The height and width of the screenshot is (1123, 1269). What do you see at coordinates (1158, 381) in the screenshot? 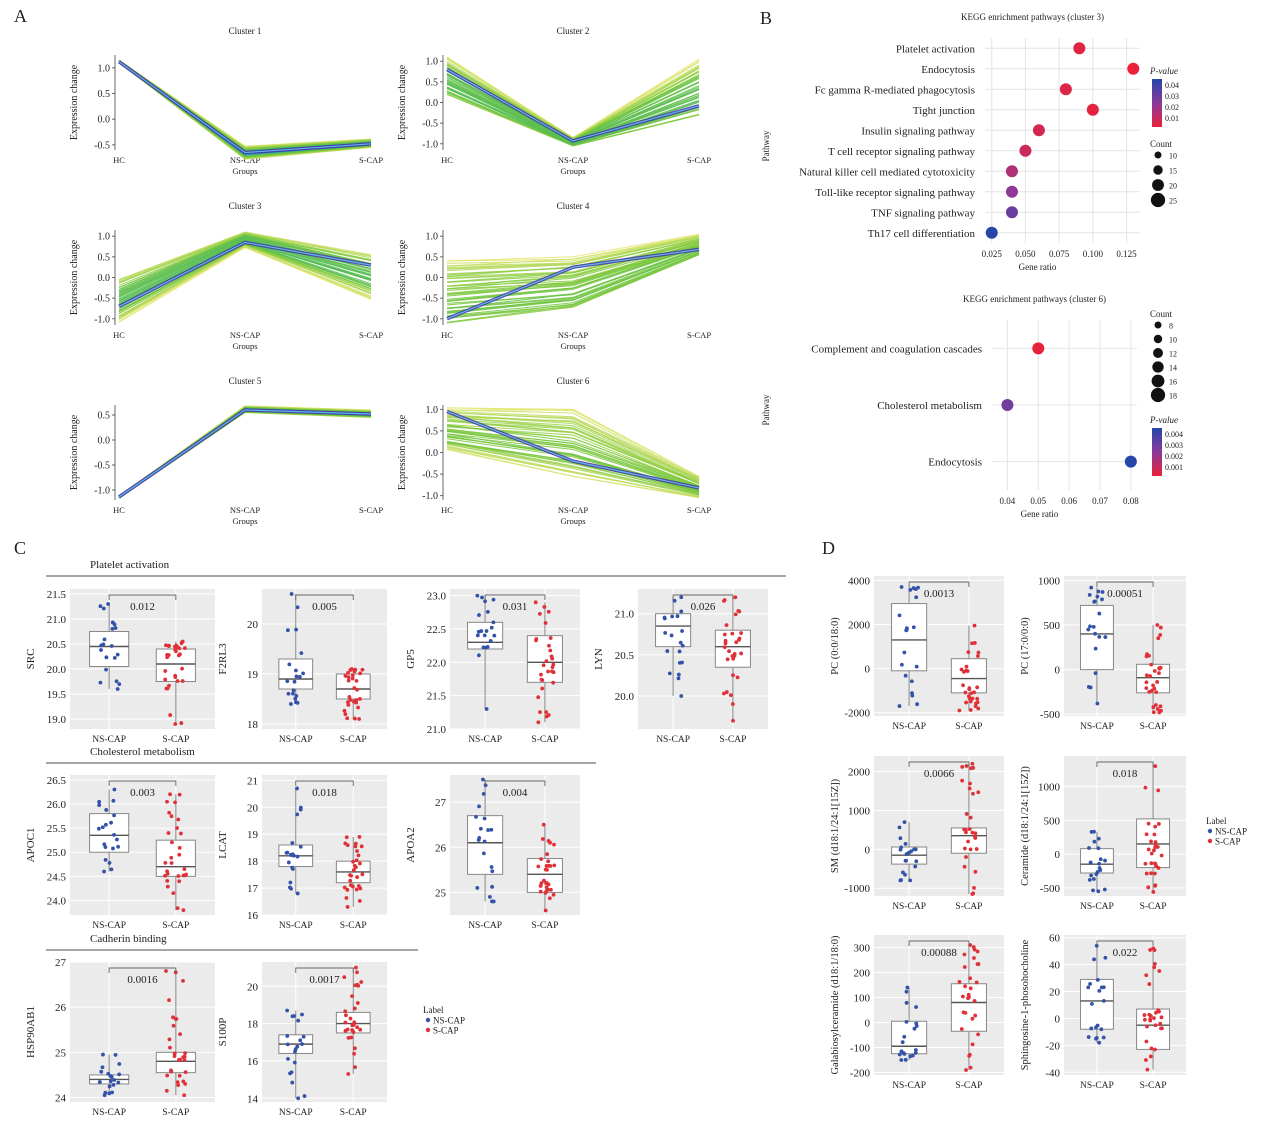
I see `count-legend-dot` at bounding box center [1158, 381].